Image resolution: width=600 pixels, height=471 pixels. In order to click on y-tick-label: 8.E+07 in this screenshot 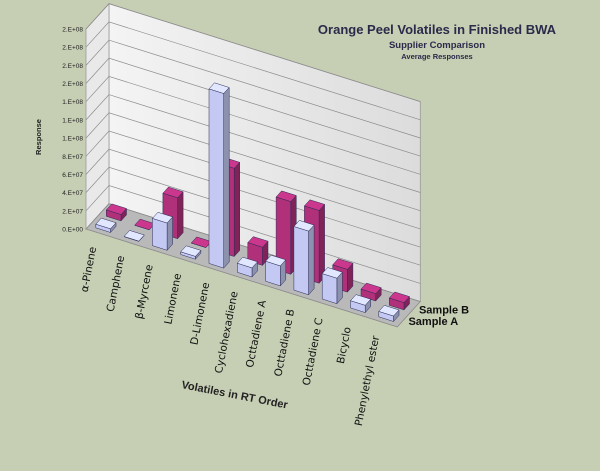, I will do `click(72, 157)`.